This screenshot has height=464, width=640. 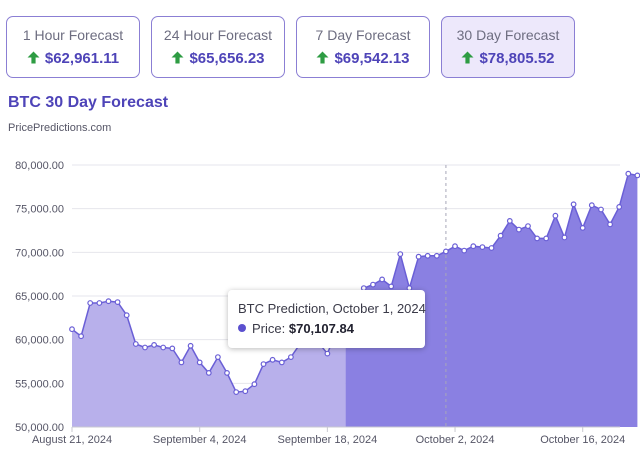 I want to click on tab-1-hour-forecast: 1 Hour Forecast $62,961.11, so click(x=73, y=47).